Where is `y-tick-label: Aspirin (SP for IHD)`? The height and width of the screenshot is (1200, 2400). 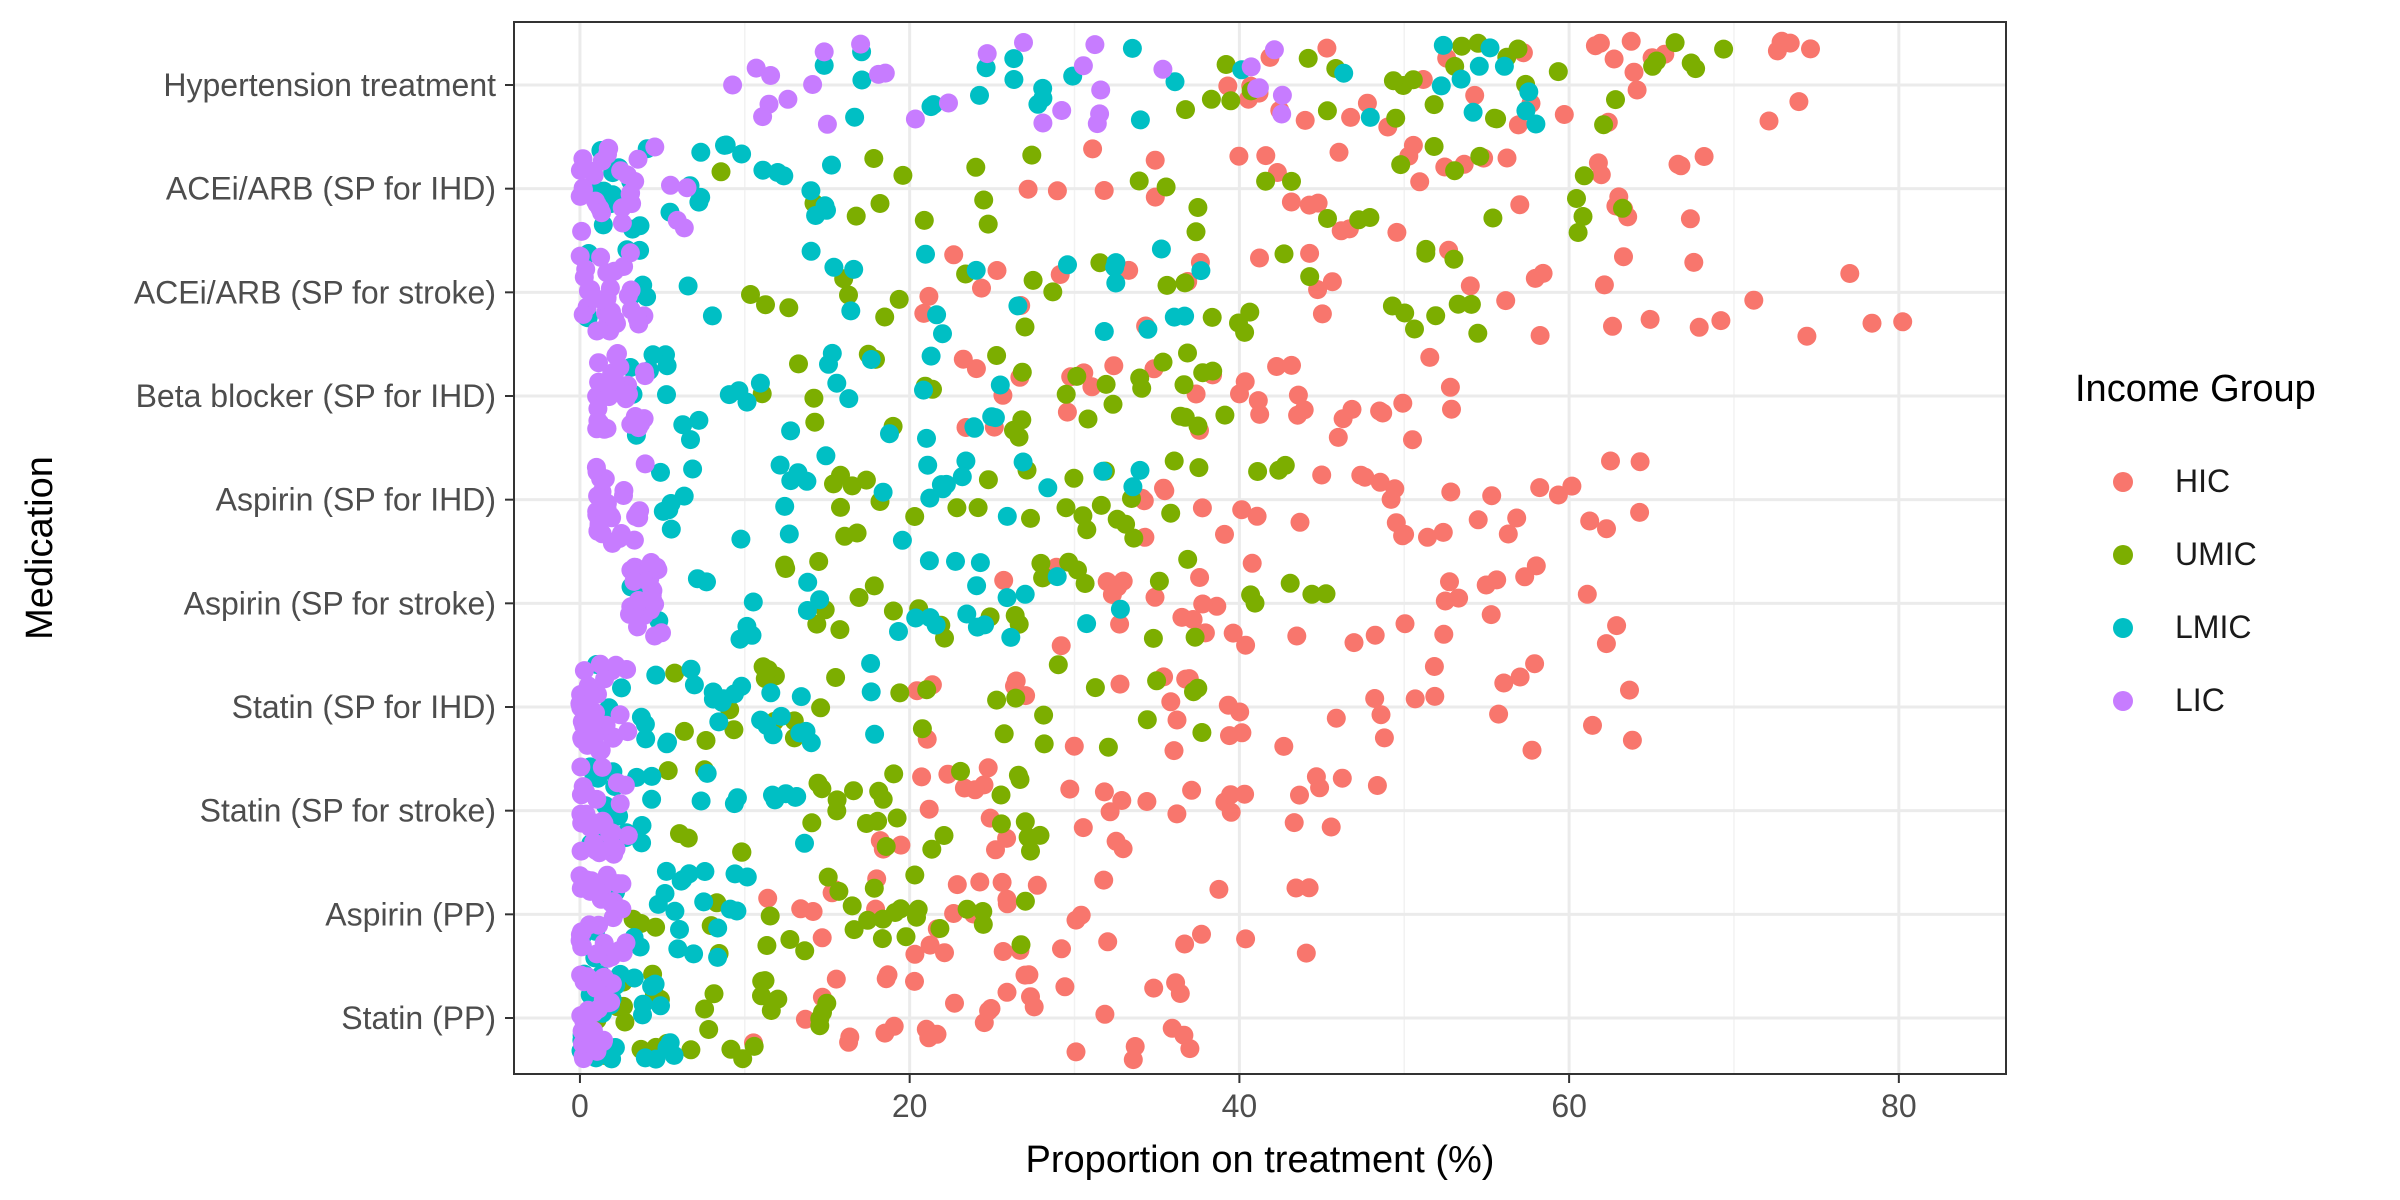
y-tick-label: Aspirin (SP for IHD) is located at coordinates (356, 500).